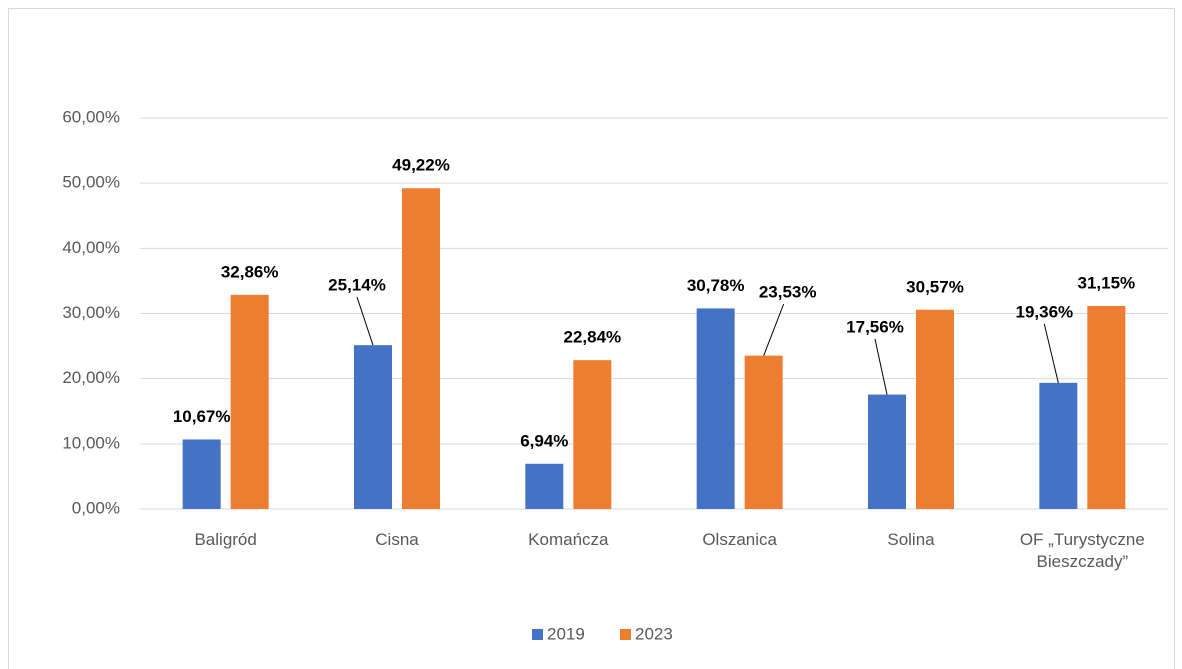  I want to click on value-label: 49,22%, so click(421, 165).